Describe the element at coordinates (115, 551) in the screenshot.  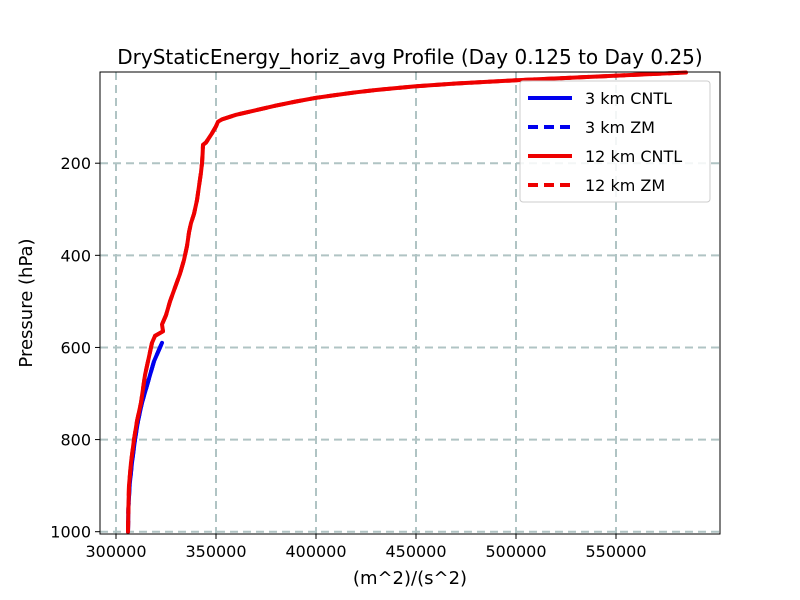
I see `x-tick-label: 300000` at that location.